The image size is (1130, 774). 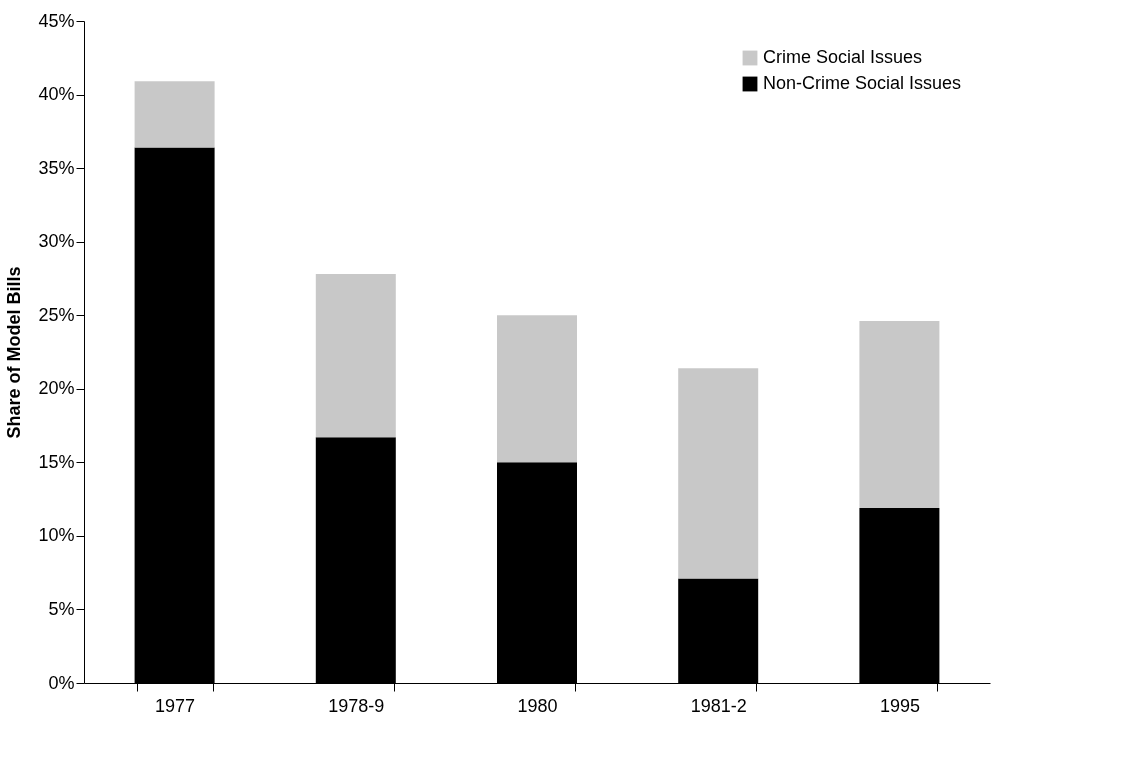 What do you see at coordinates (718, 705) in the screenshot?
I see `x-tick-label: 1981-2` at bounding box center [718, 705].